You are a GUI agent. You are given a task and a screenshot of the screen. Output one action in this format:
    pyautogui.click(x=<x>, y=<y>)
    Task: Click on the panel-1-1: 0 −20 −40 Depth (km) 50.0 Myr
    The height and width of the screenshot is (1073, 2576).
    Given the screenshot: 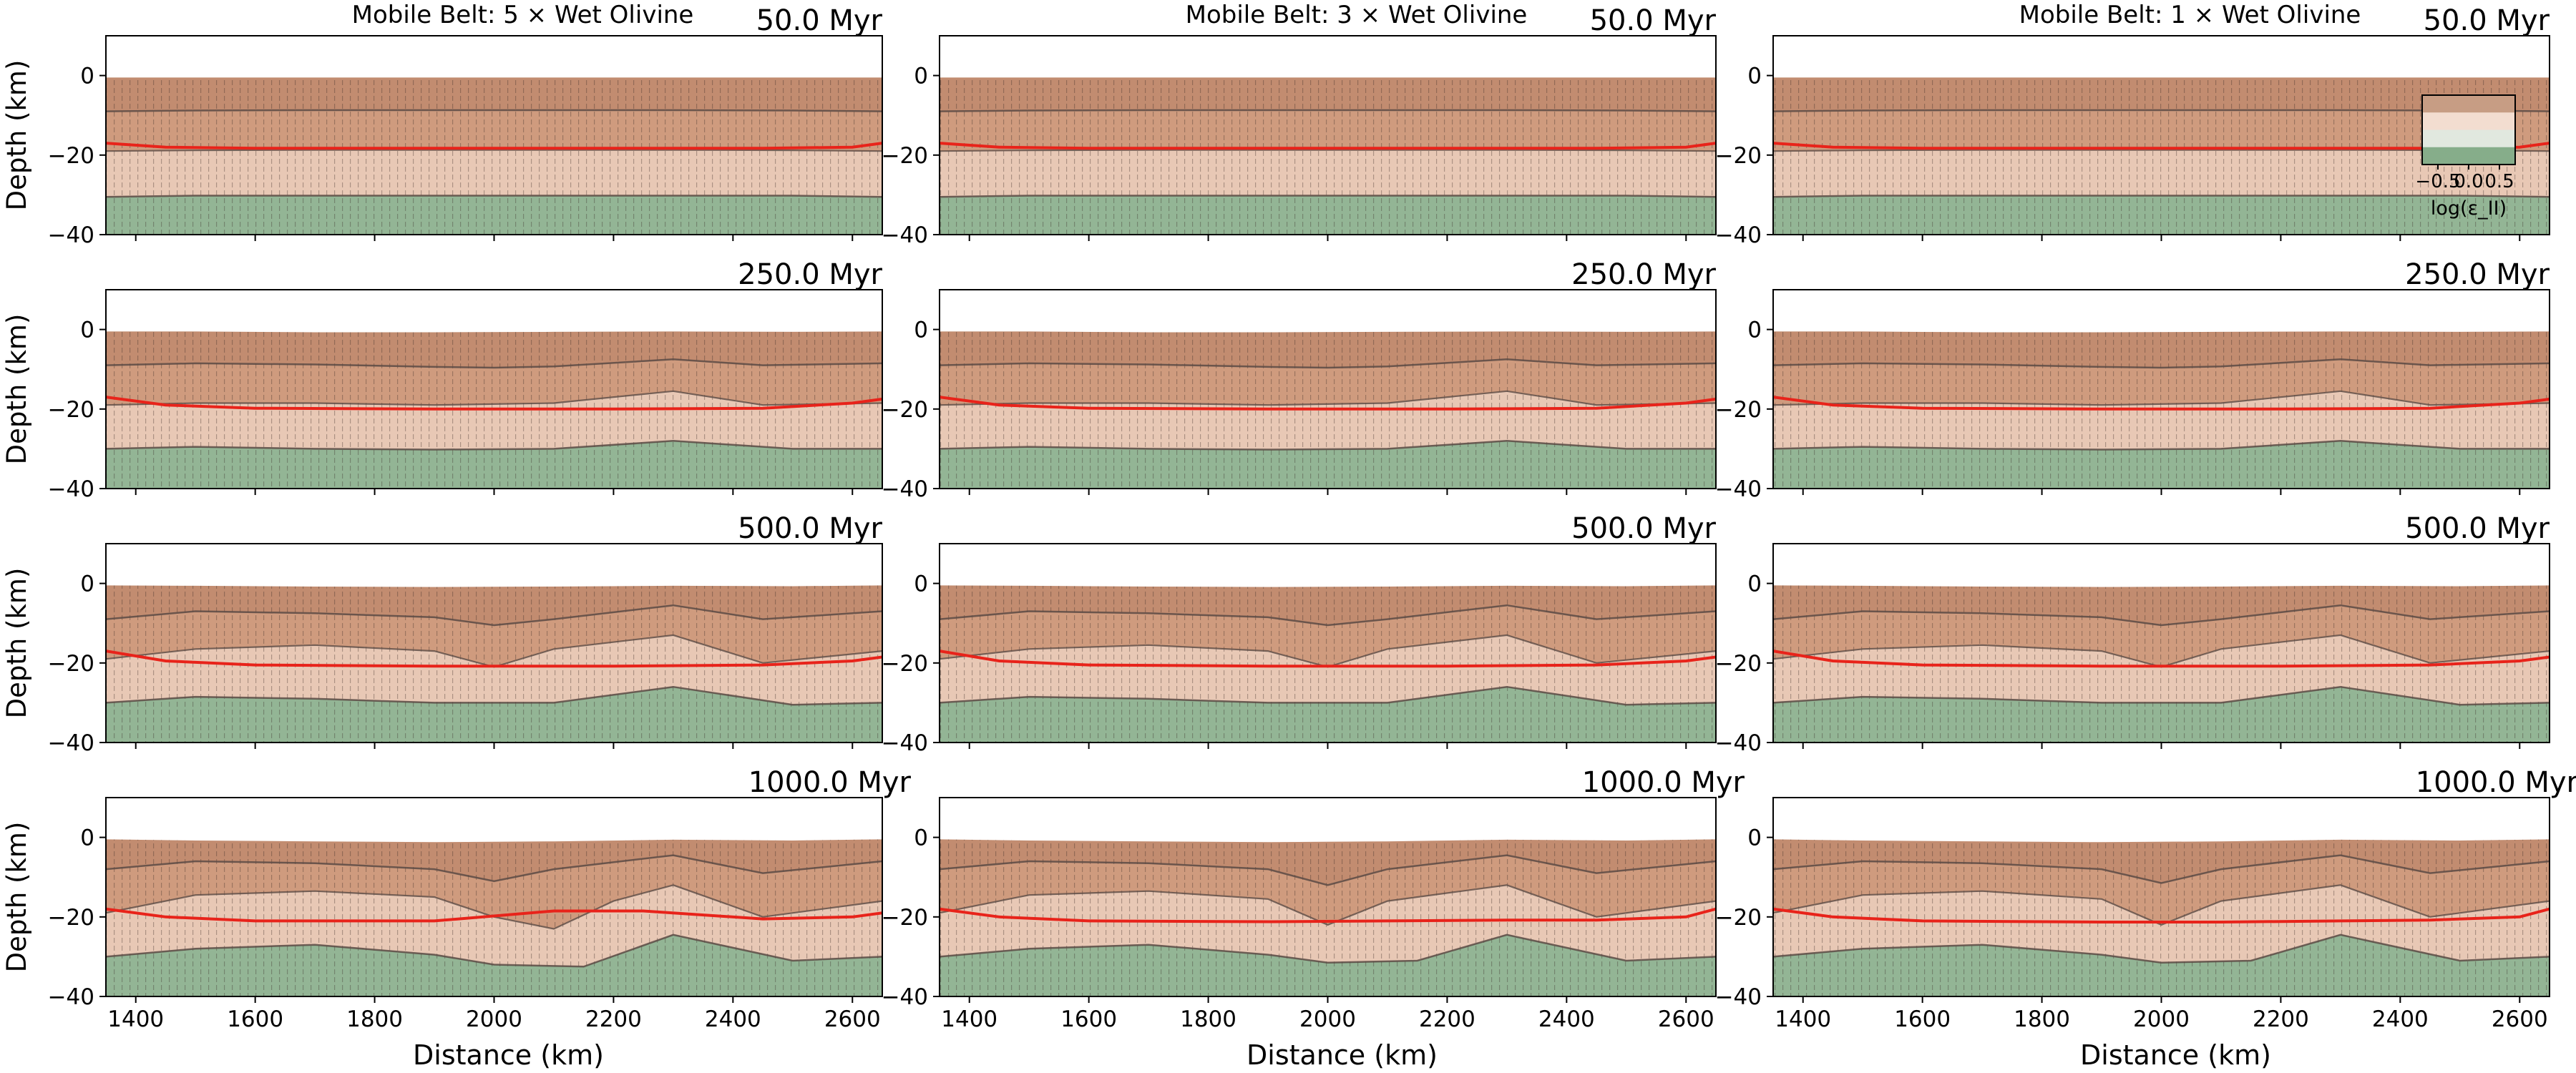 What is the action you would take?
    pyautogui.click(x=442, y=126)
    